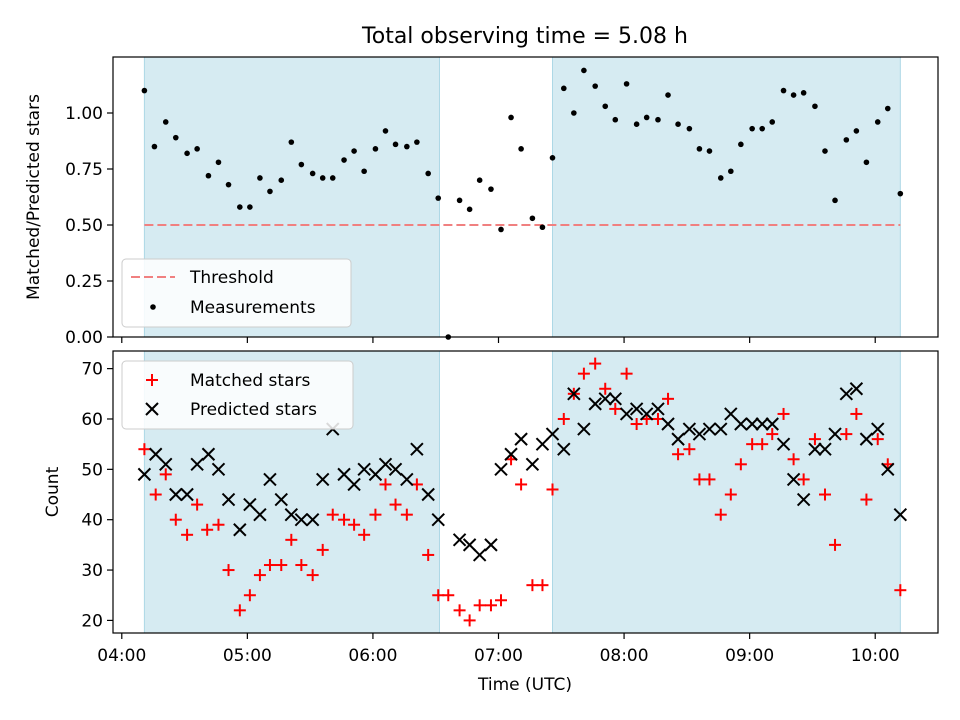  What do you see at coordinates (84, 170) in the screenshot?
I see `ratio-y-tick-label: 0.75` at bounding box center [84, 170].